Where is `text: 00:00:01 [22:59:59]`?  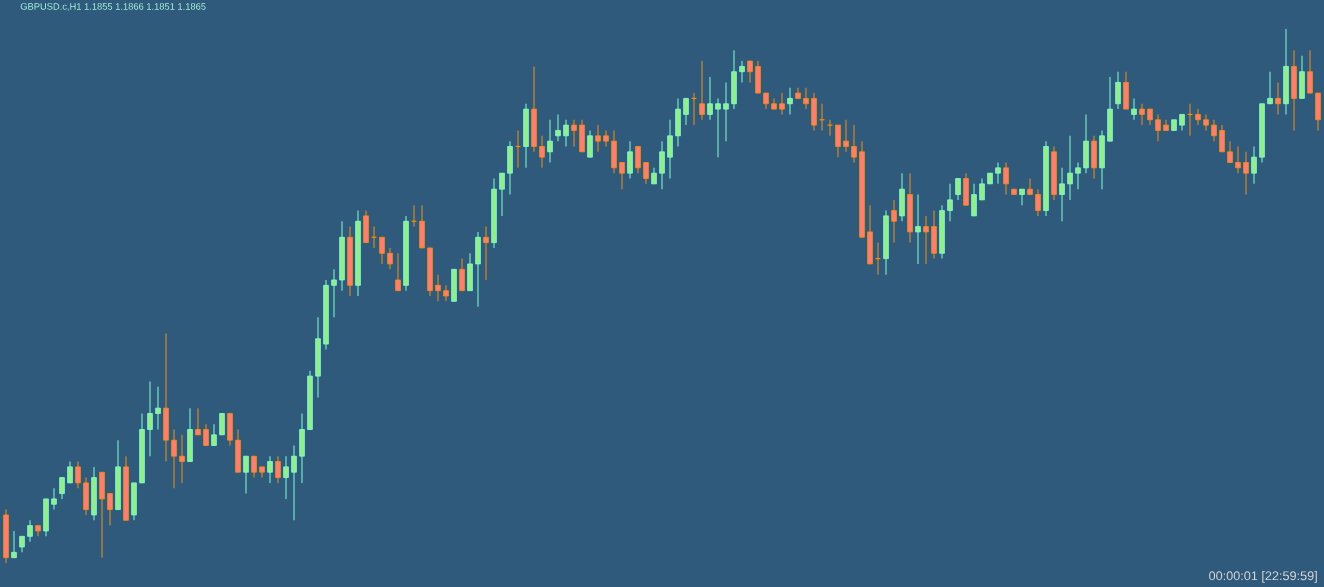 text: 00:00:01 [22:59:59] is located at coordinates (1263, 576).